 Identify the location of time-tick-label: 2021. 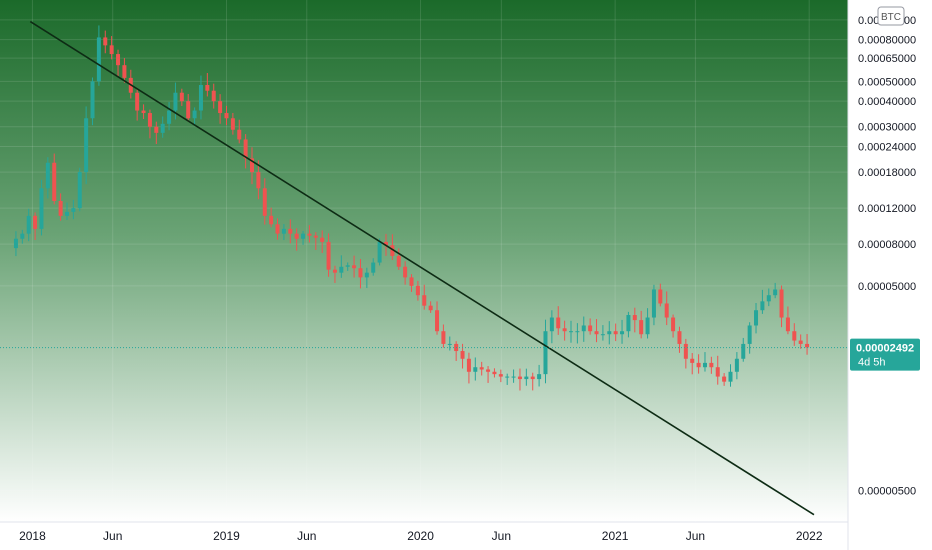
(615, 536).